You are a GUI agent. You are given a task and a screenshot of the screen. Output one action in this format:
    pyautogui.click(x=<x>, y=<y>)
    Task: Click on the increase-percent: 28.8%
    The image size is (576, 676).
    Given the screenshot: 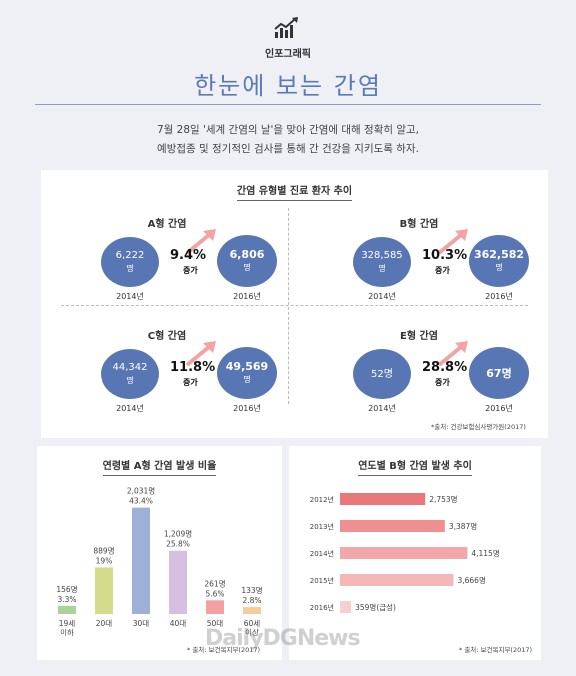 What is the action you would take?
    pyautogui.click(x=445, y=367)
    